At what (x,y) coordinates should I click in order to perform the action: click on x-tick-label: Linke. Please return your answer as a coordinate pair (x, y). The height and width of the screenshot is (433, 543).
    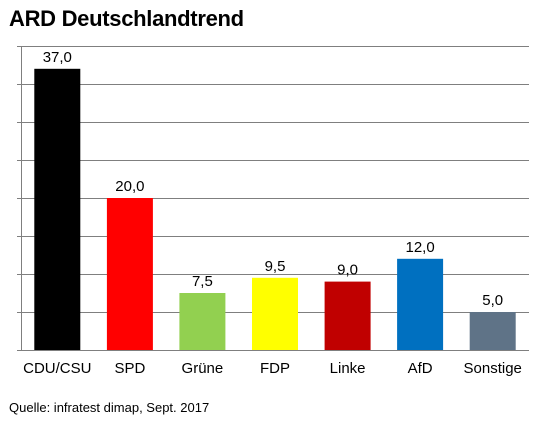
    Looking at the image, I should click on (348, 368).